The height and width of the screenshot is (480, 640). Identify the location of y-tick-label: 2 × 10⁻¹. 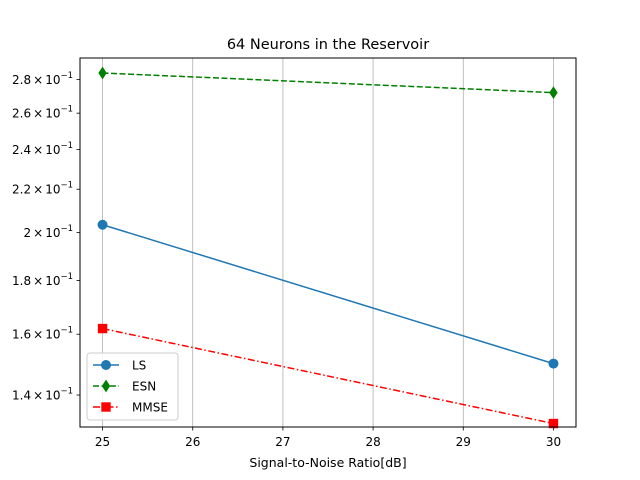
(48, 232).